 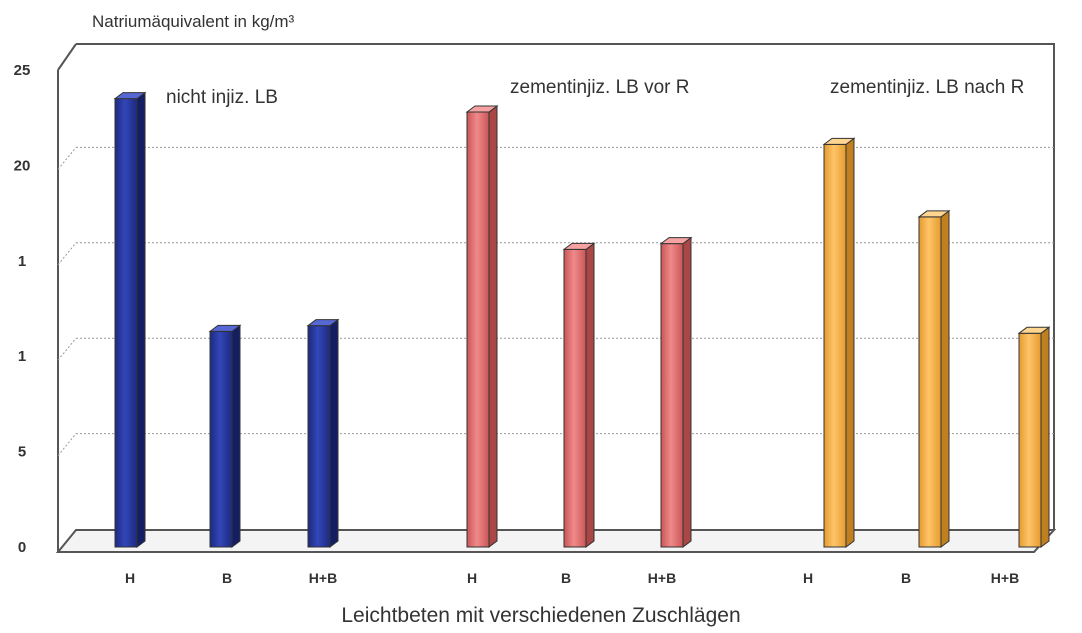 I want to click on y-tick-labels: 0 5 1 1 20 25, so click(x=22, y=309).